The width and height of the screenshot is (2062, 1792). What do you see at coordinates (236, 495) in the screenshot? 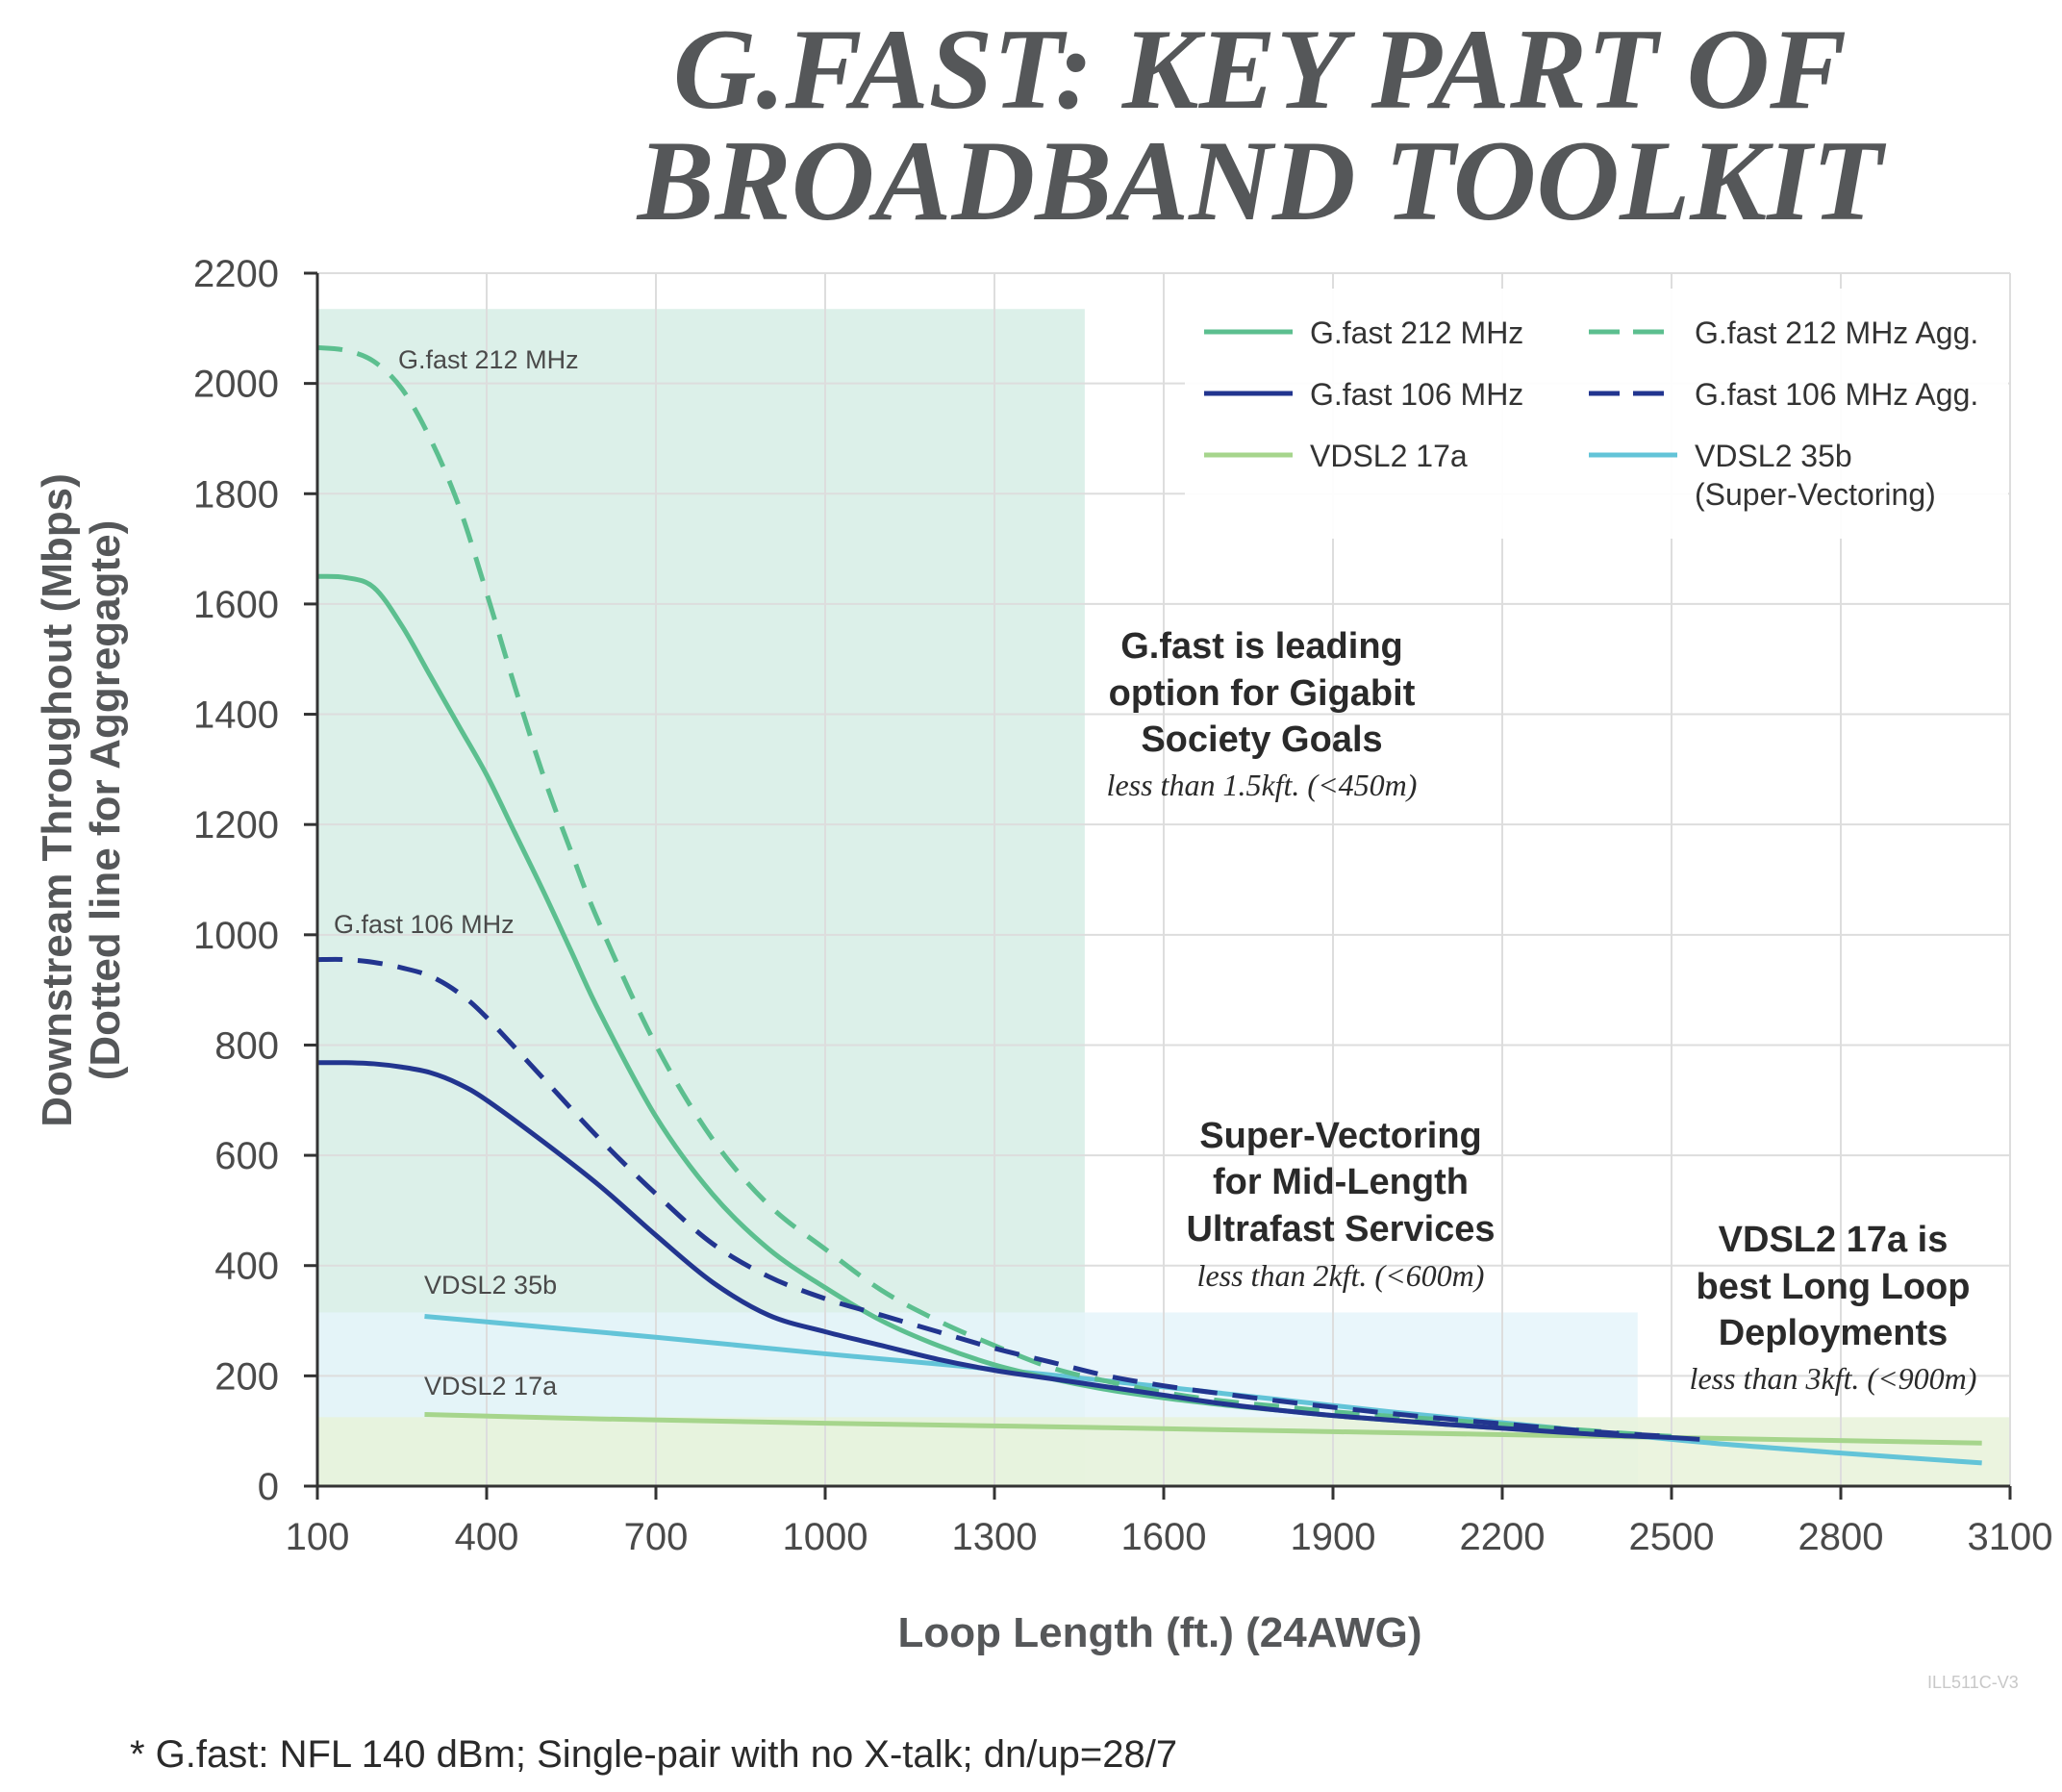
I see `y-tick-label-1800: 1800` at bounding box center [236, 495].